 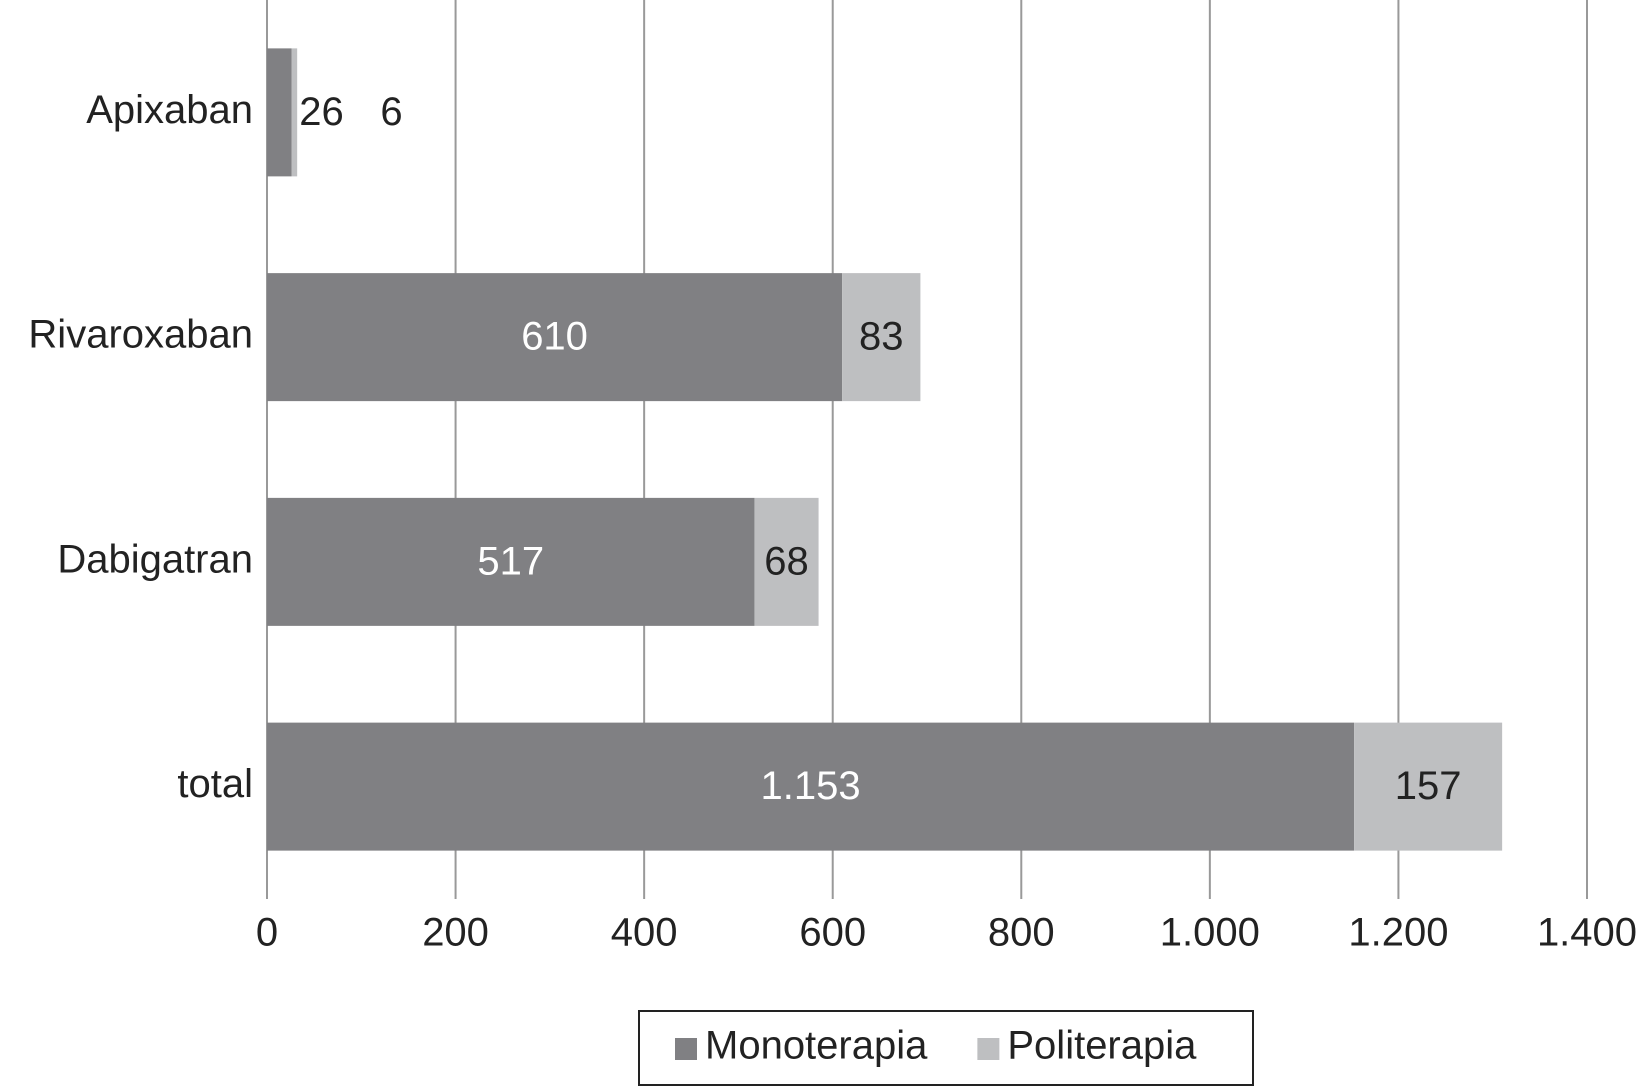 I want to click on legend-box, so click(x=946, y=1048).